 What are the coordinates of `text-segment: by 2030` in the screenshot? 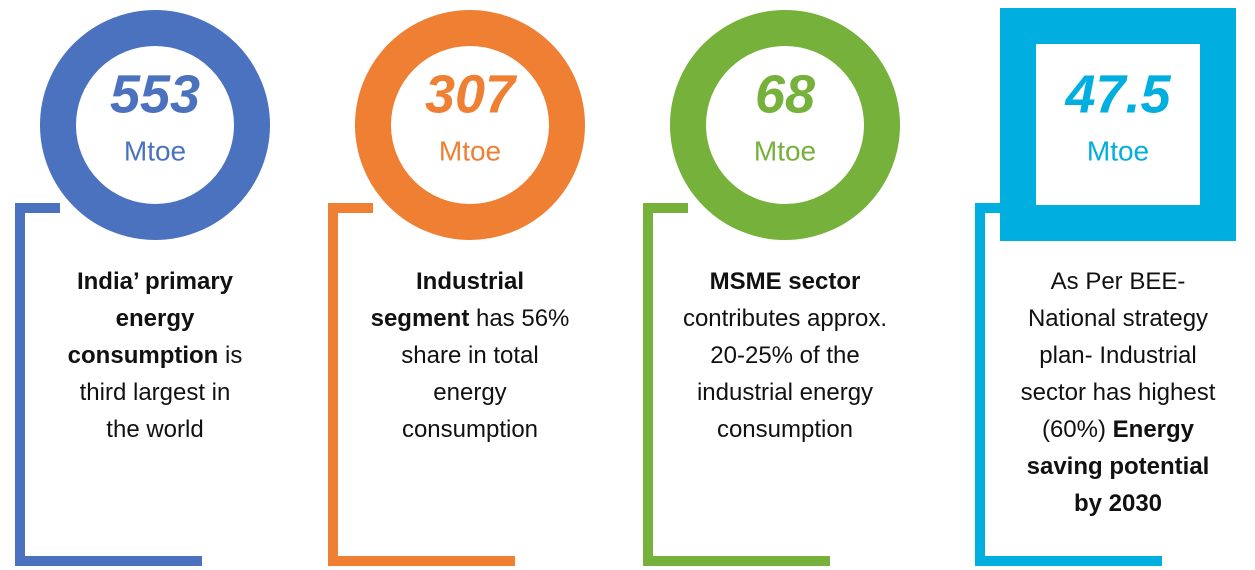 It's located at (1118, 503).